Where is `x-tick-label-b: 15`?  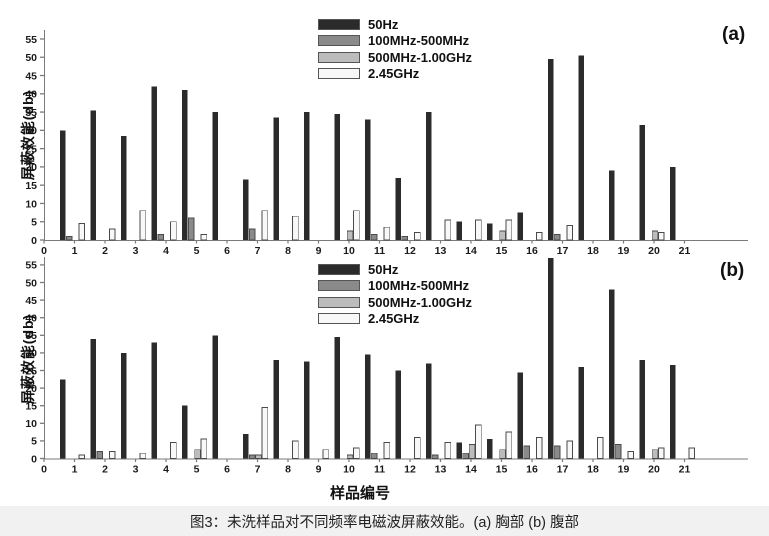
x-tick-label-b: 15 is located at coordinates (502, 470).